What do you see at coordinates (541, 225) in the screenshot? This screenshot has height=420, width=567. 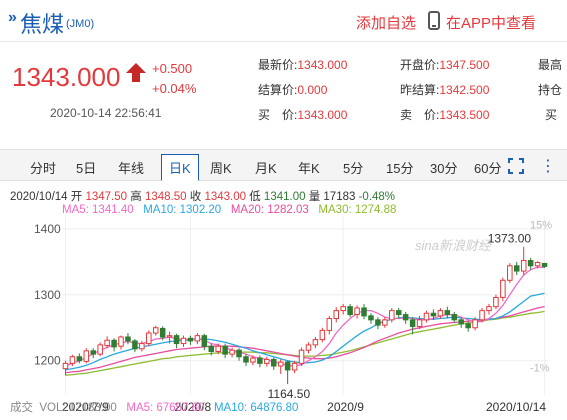 I see `pct-axis-label: 15%` at bounding box center [541, 225].